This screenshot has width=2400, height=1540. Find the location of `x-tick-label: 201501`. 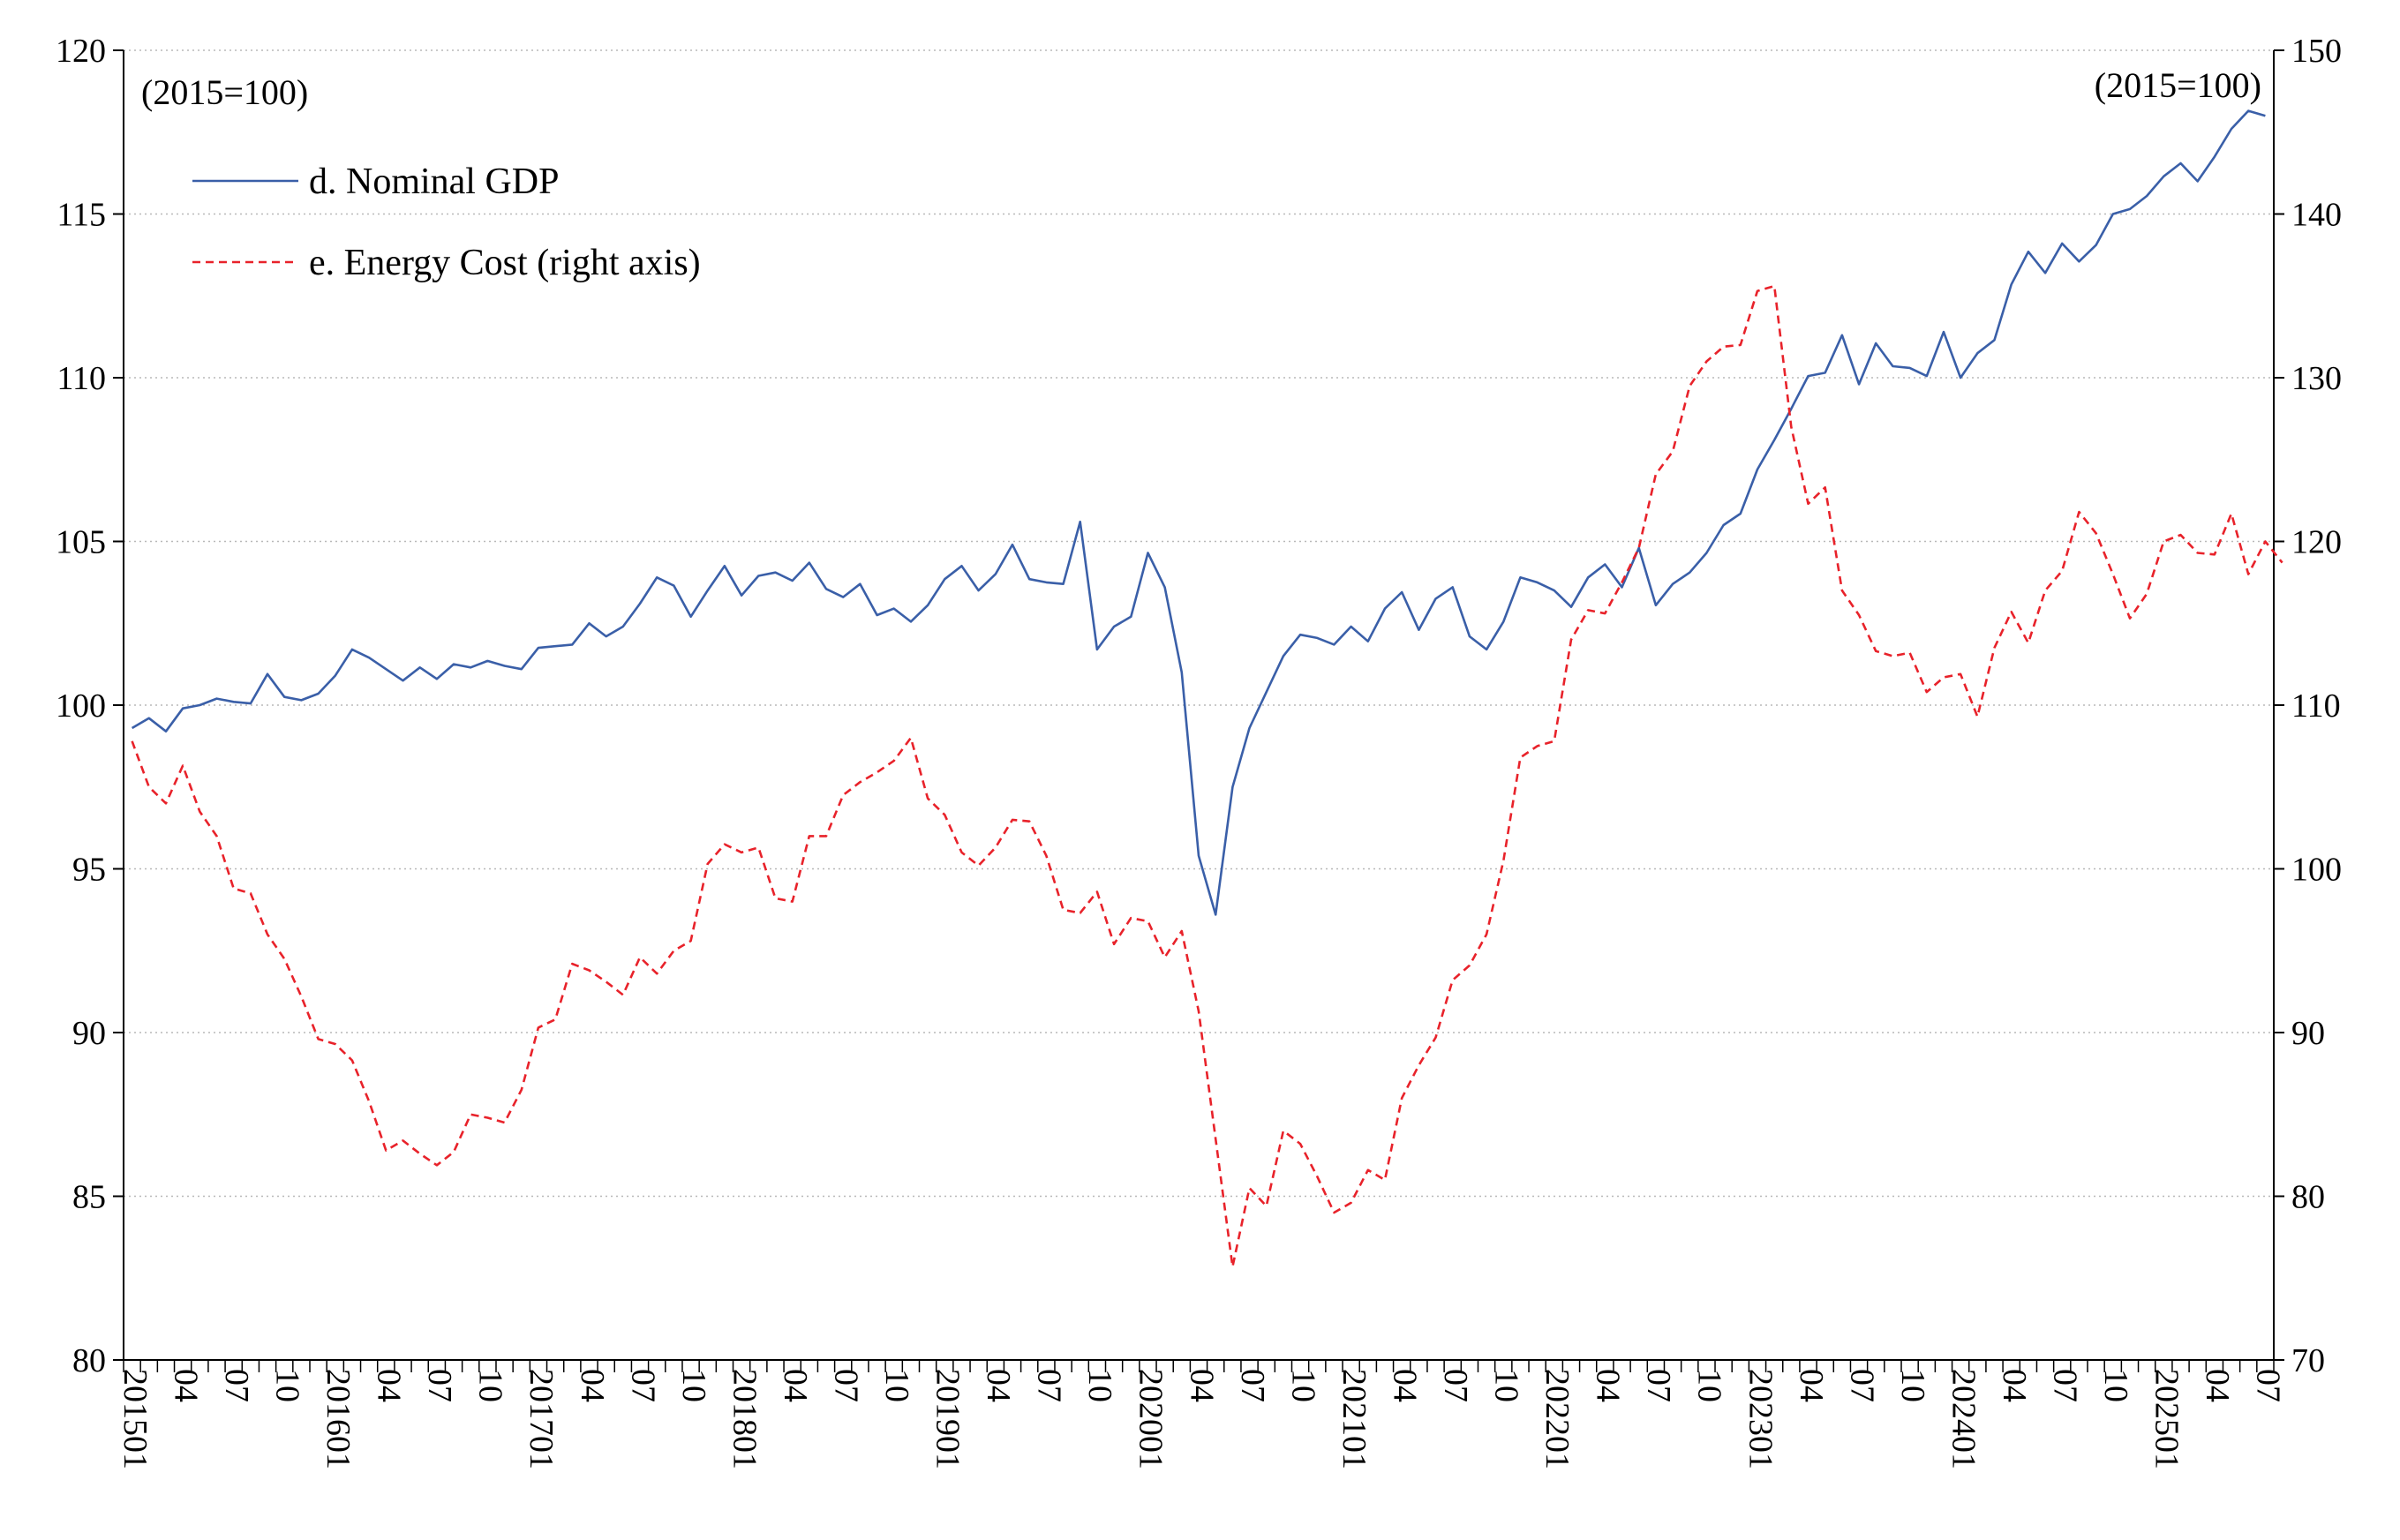

x-tick-label: 201501 is located at coordinates (135, 1419).